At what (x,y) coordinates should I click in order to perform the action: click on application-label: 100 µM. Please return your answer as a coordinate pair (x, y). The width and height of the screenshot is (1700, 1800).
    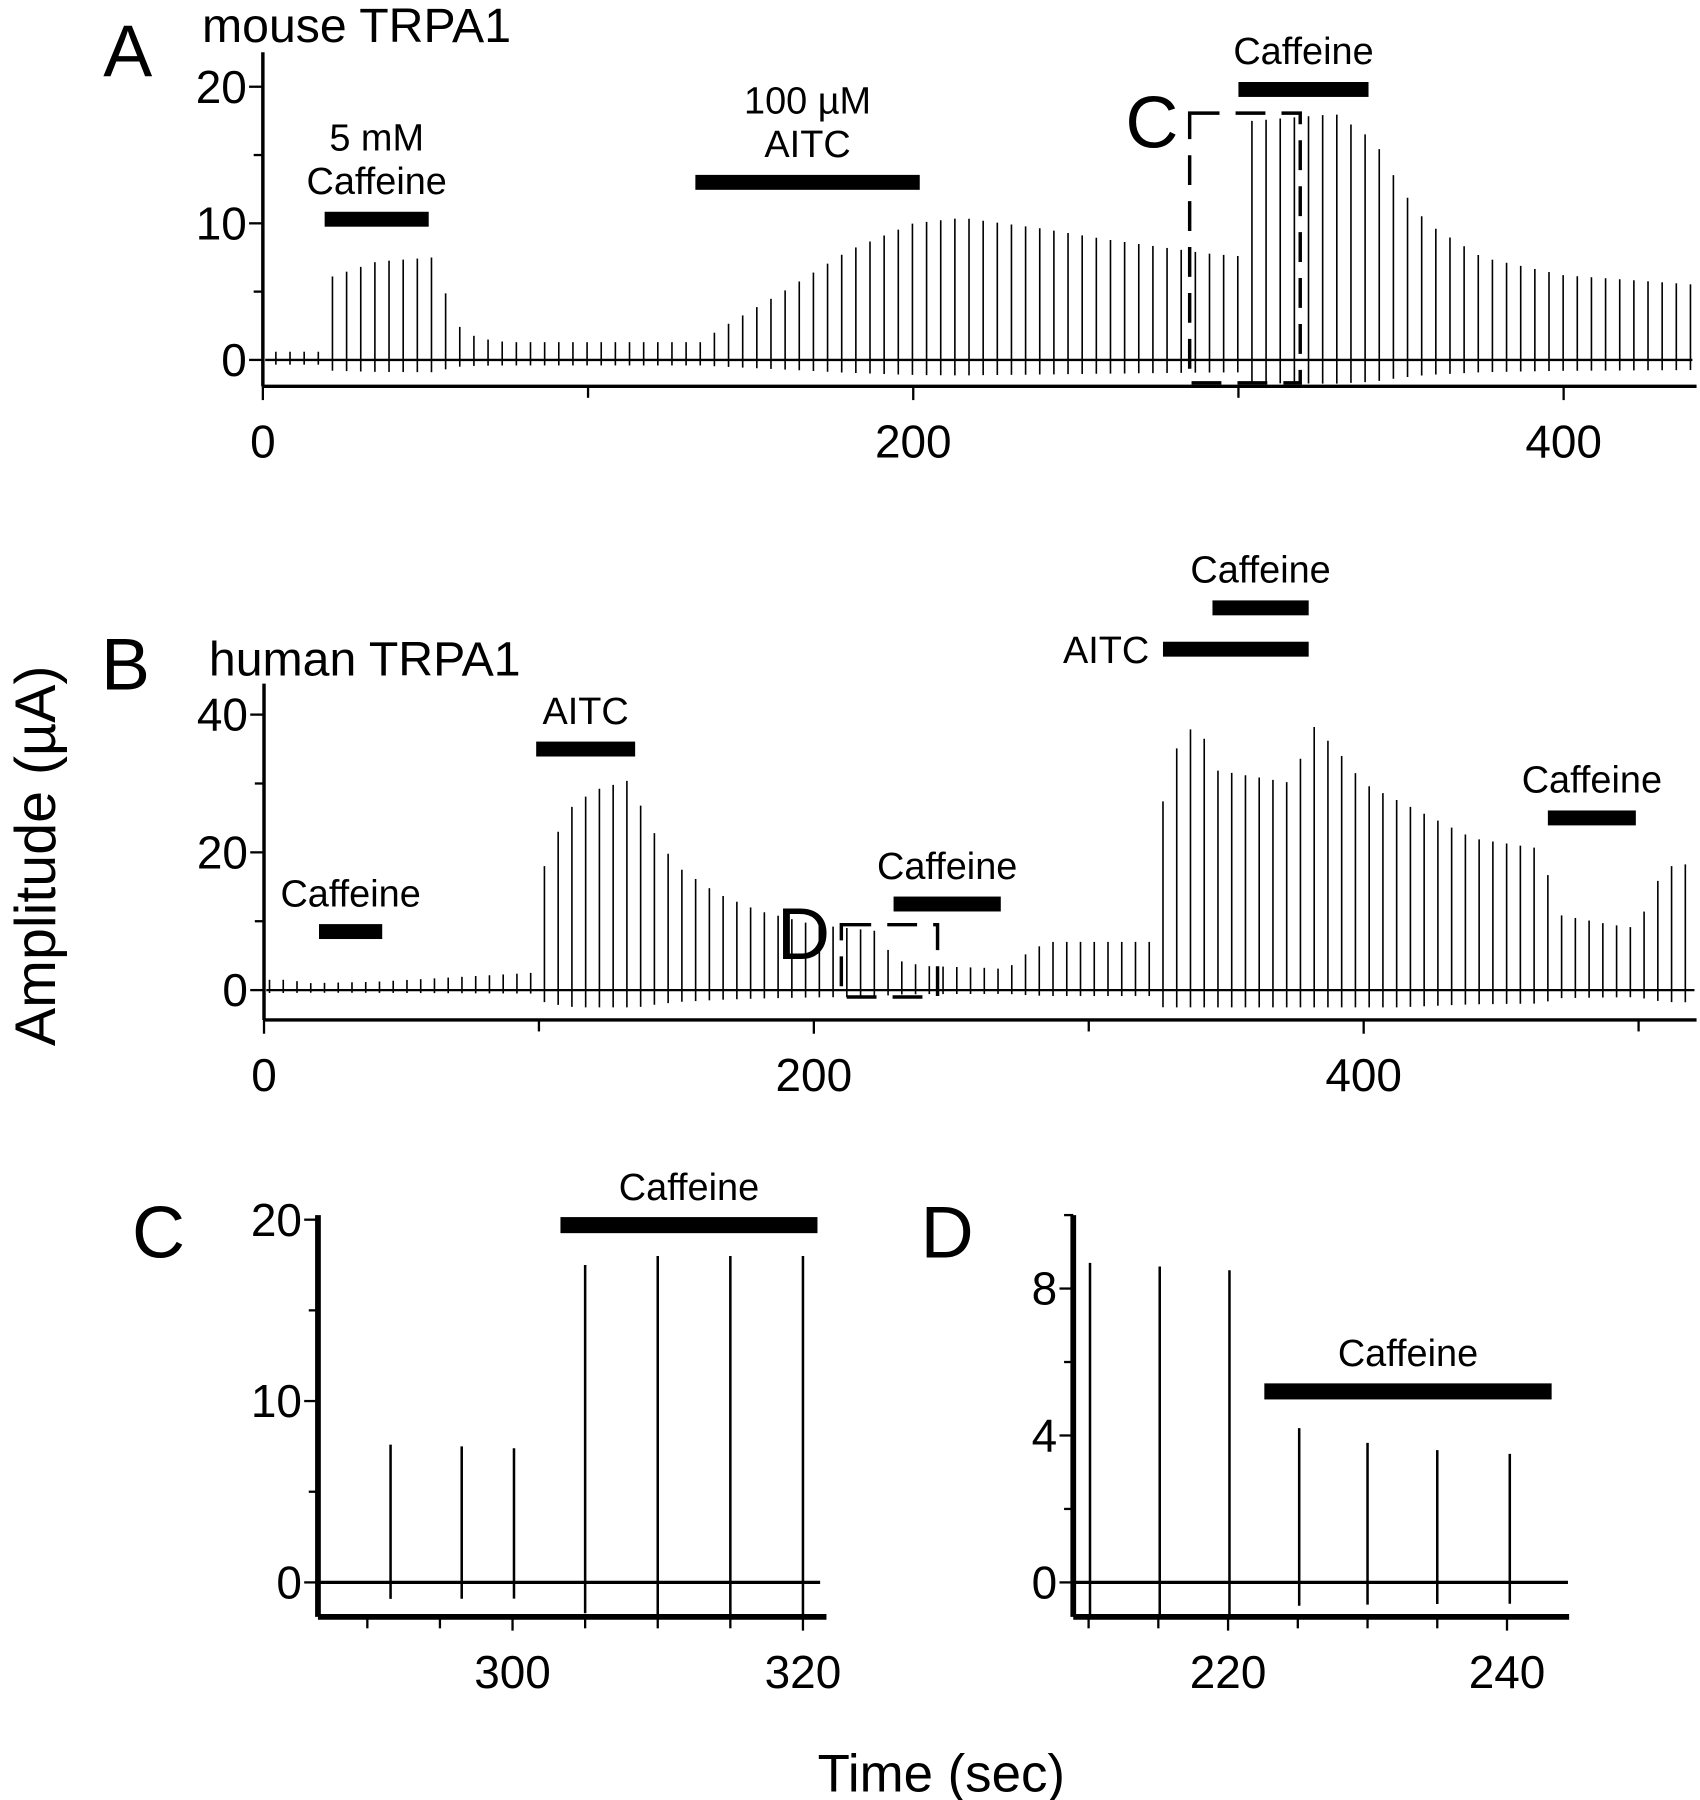
    Looking at the image, I should click on (807, 101).